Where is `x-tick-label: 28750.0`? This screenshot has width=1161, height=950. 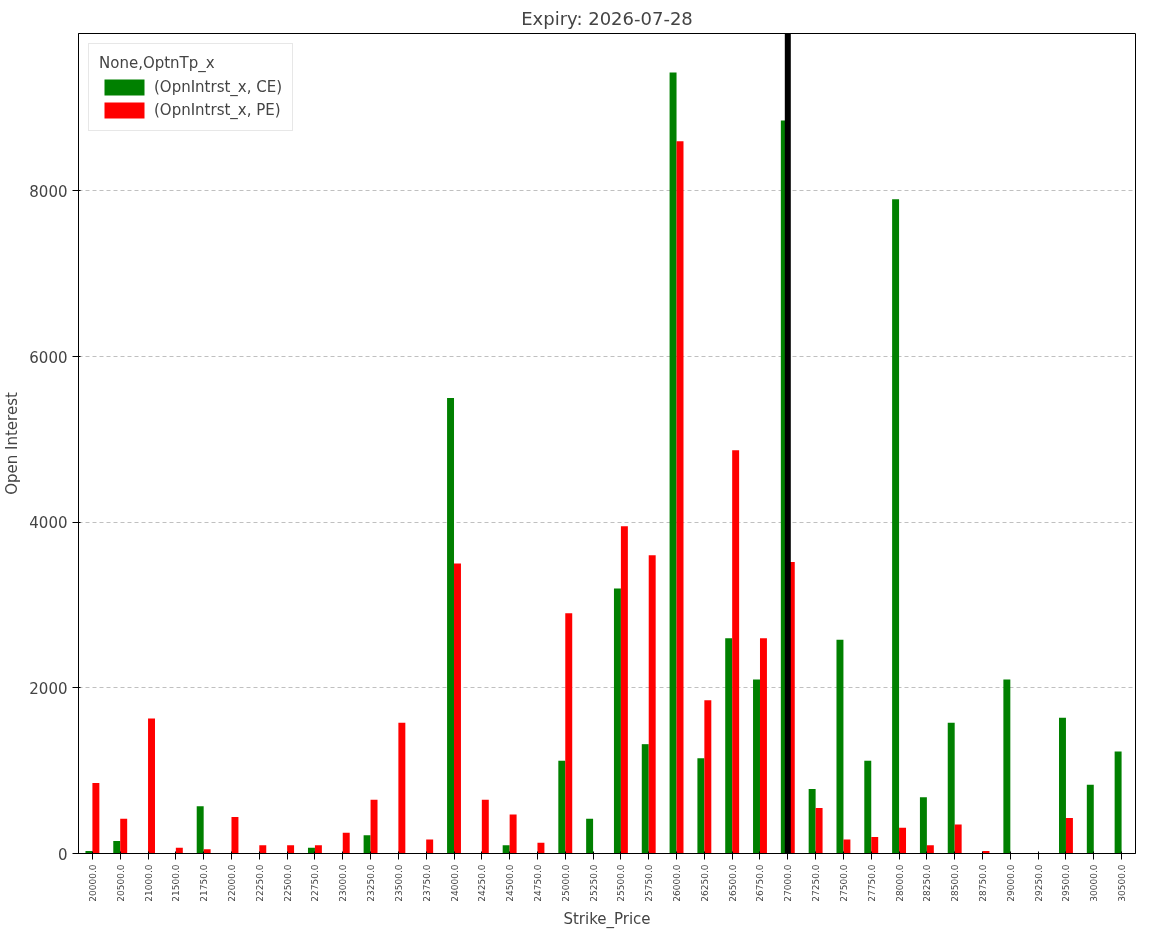
x-tick-label: 28750.0 is located at coordinates (983, 883).